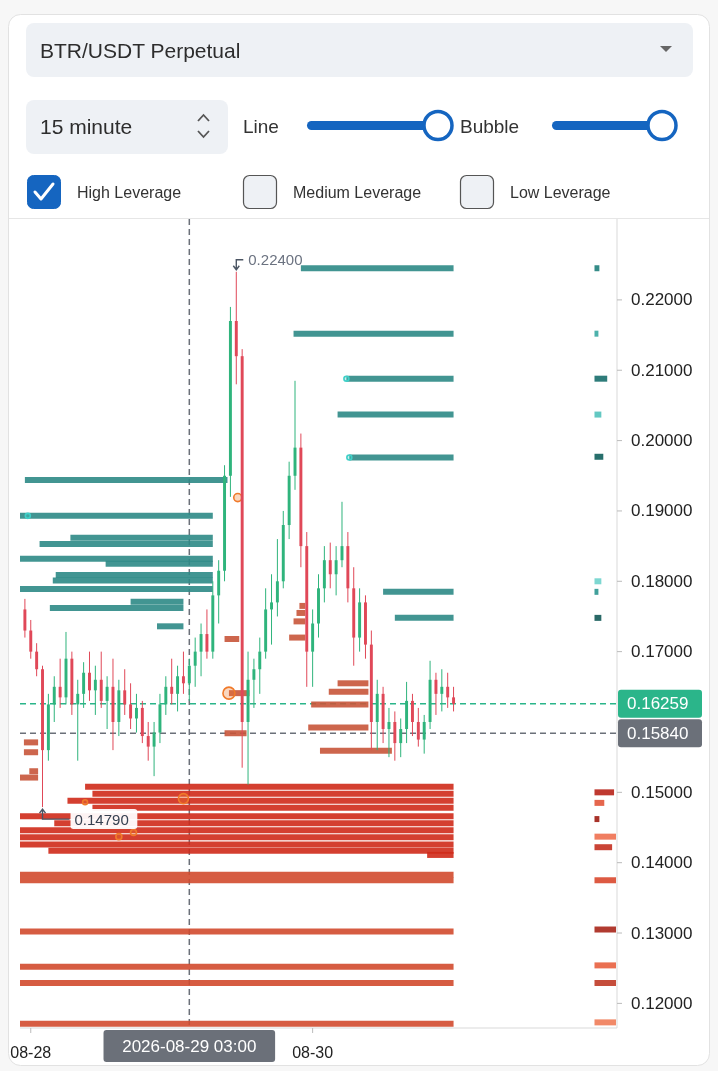  Describe the element at coordinates (560, 192) in the screenshot. I see `text: Low Leverage` at that location.